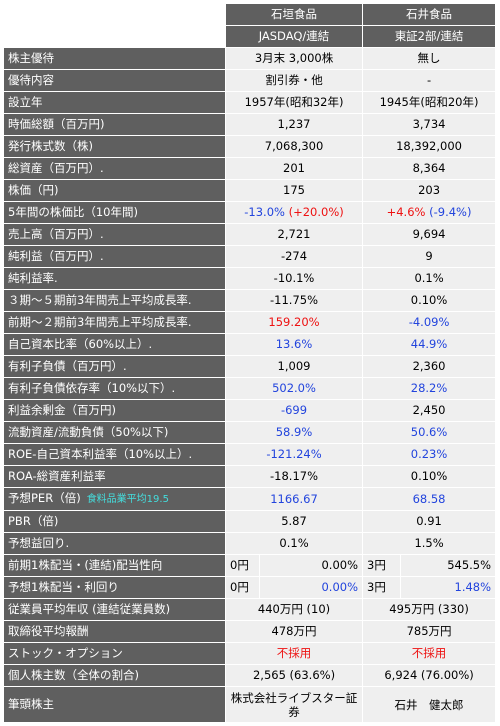 This screenshot has height=726, width=500. I want to click on value-b: 0.91, so click(429, 521).